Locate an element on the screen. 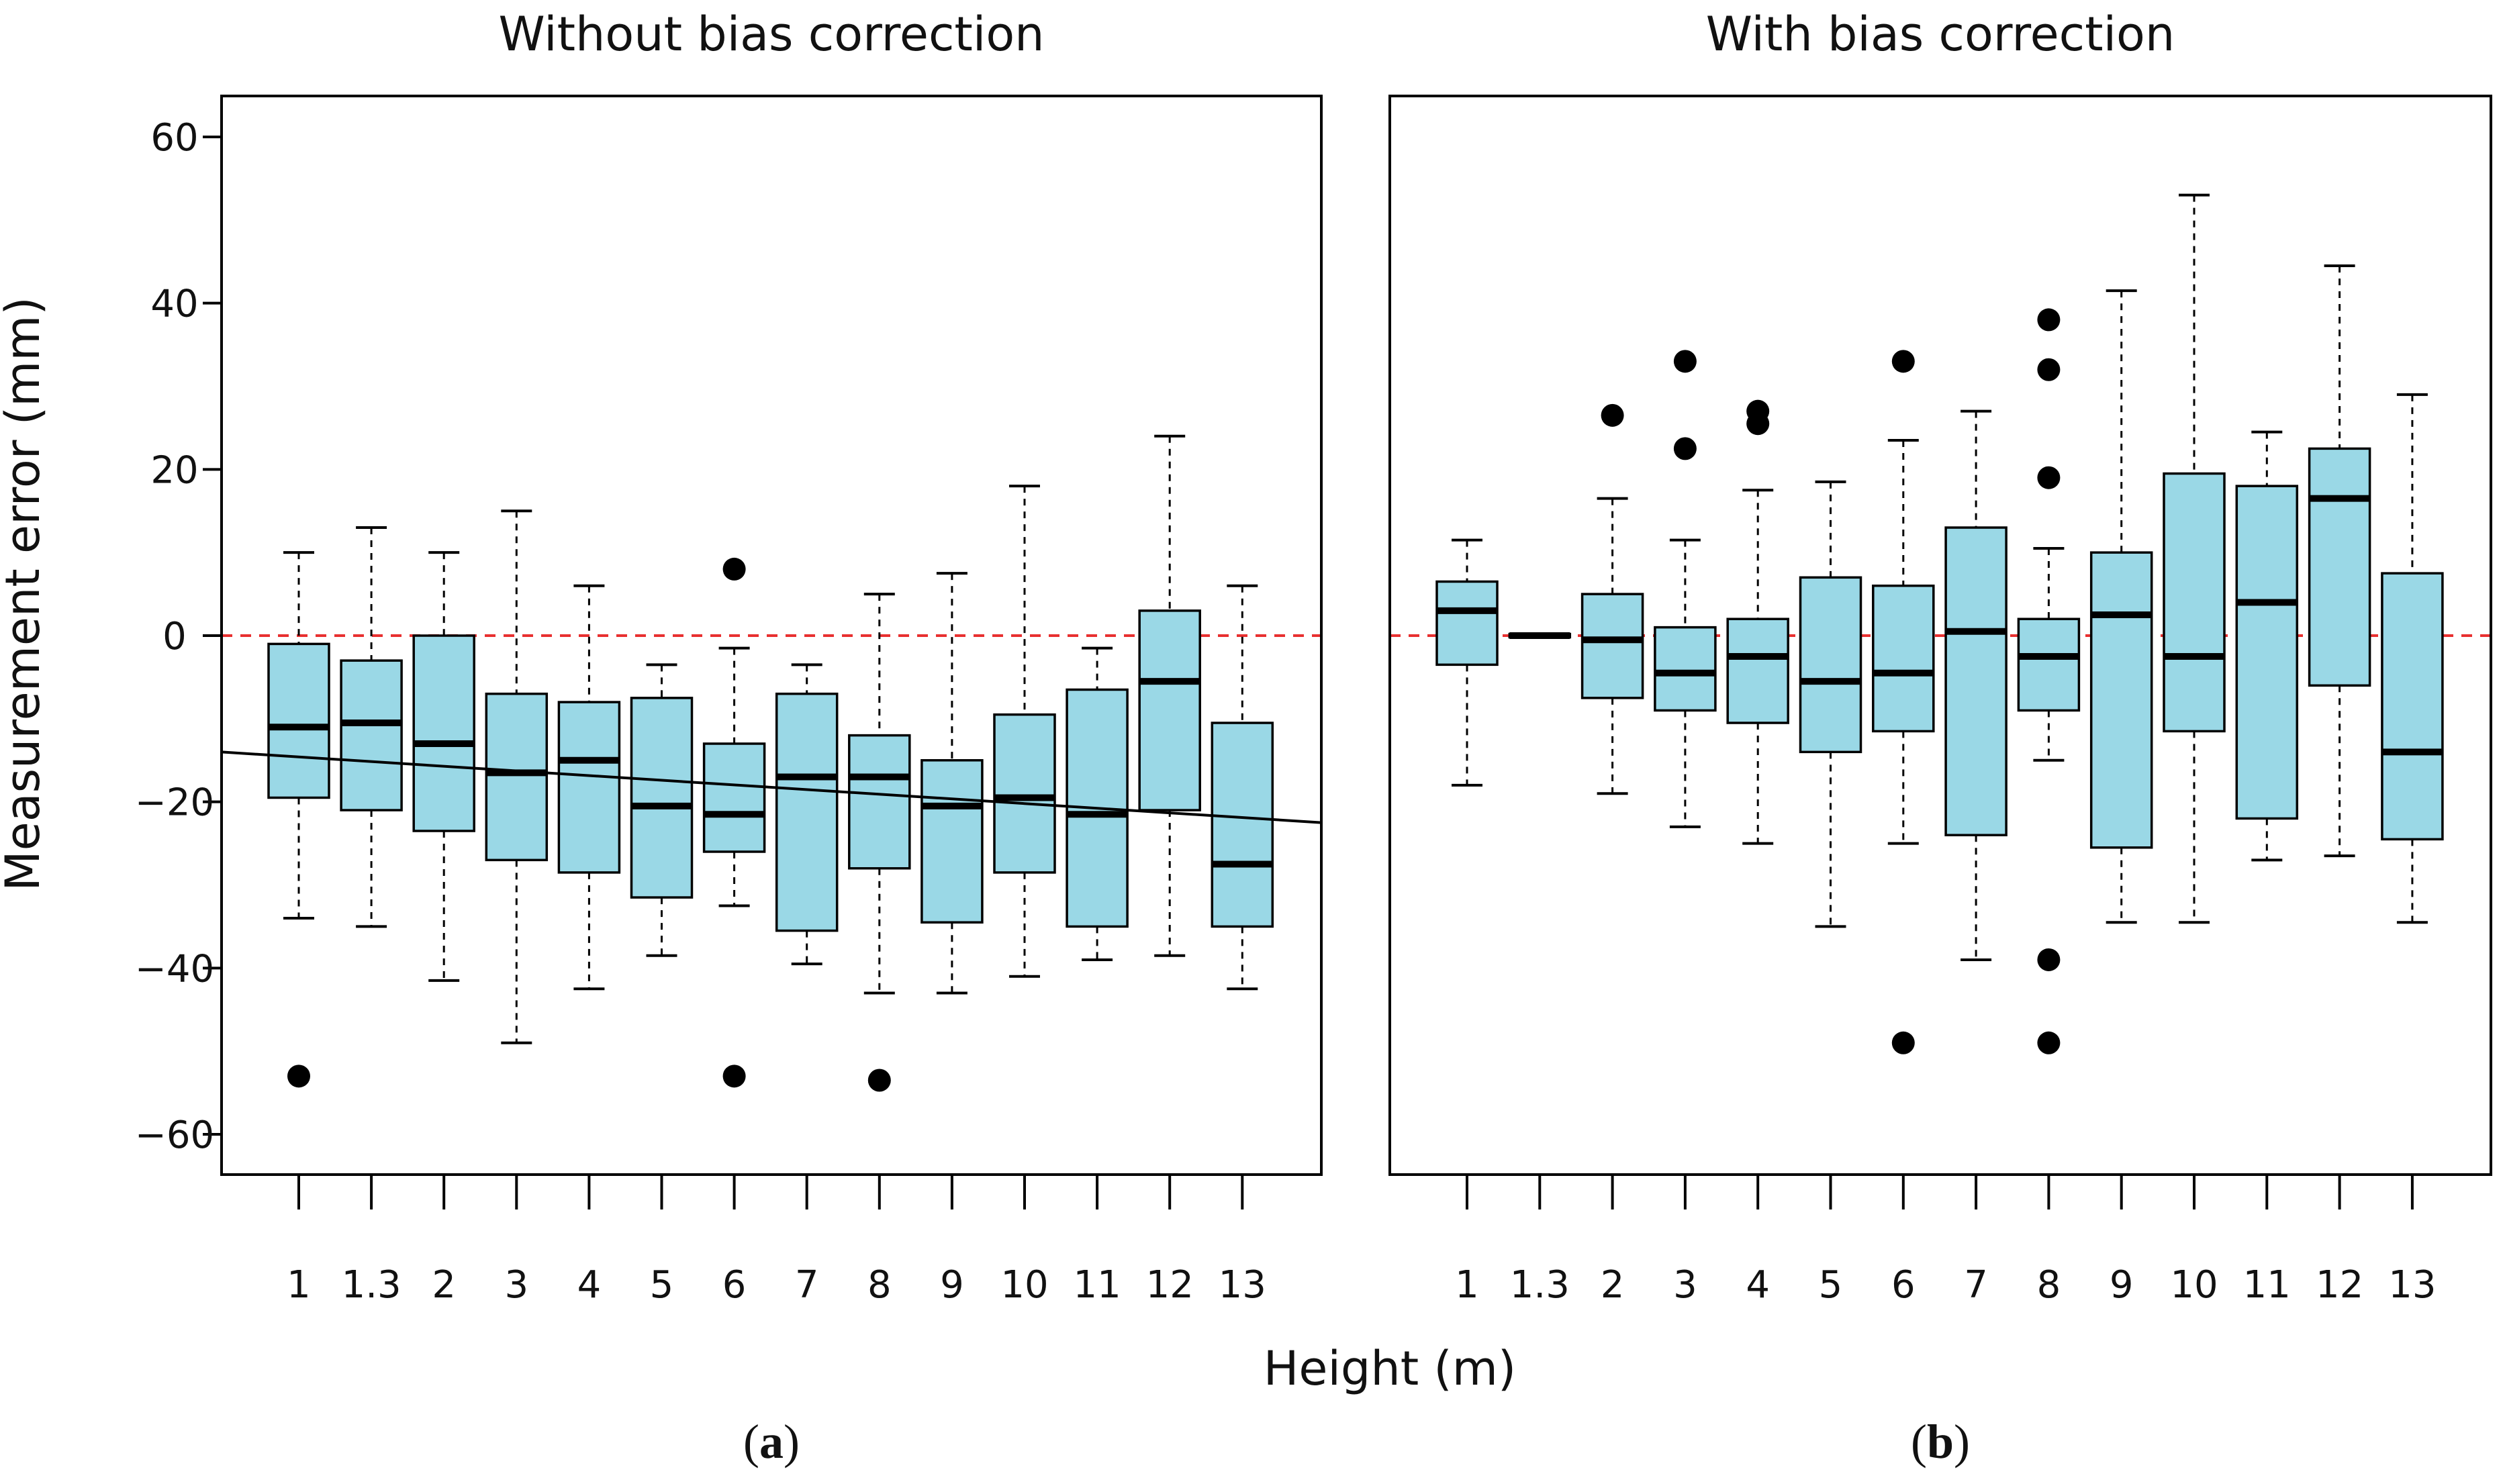  y-tick-label: −40 is located at coordinates (174, 969).